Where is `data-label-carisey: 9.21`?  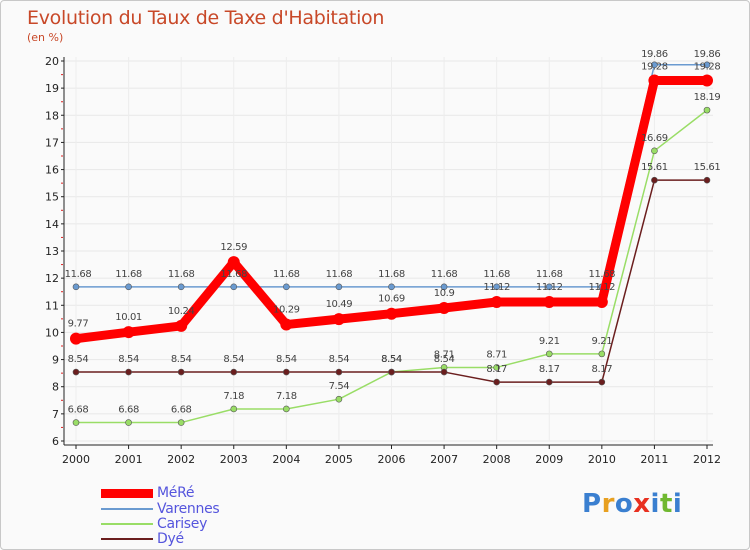 data-label-carisey: 9.21 is located at coordinates (601, 341).